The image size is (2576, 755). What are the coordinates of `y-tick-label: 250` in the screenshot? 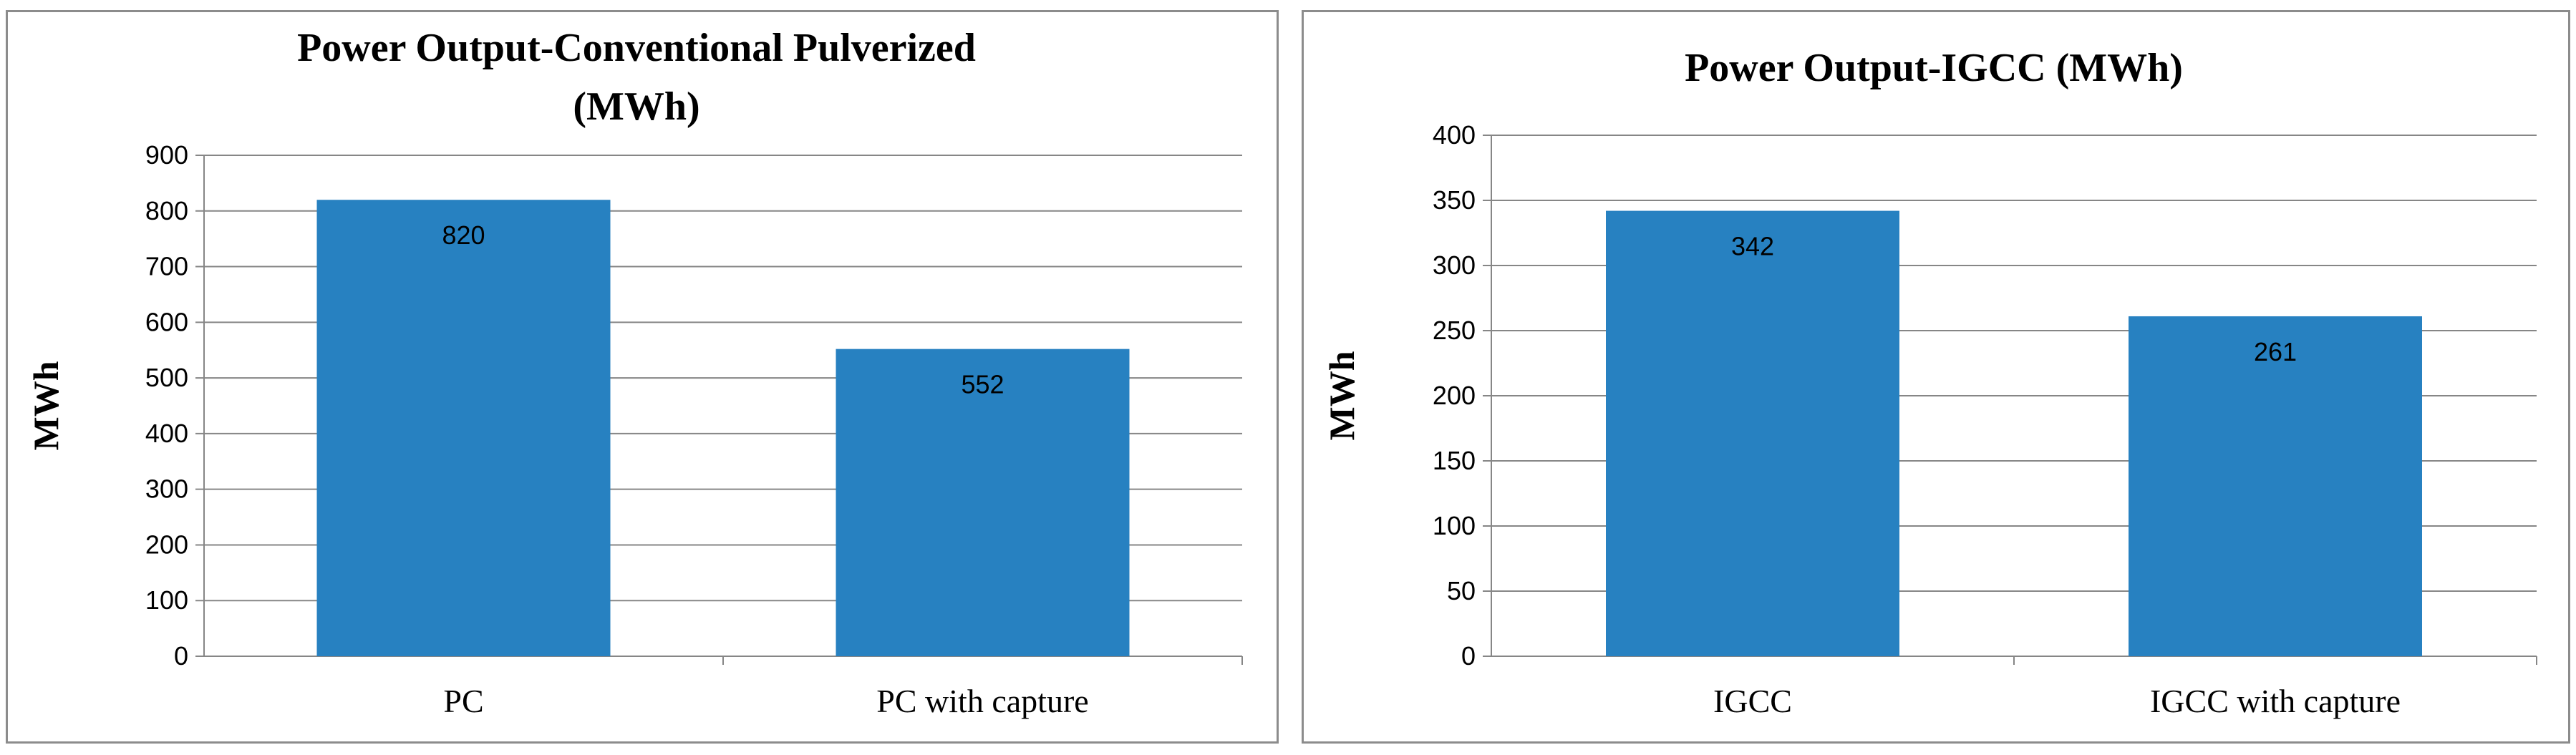 It's located at (1455, 330).